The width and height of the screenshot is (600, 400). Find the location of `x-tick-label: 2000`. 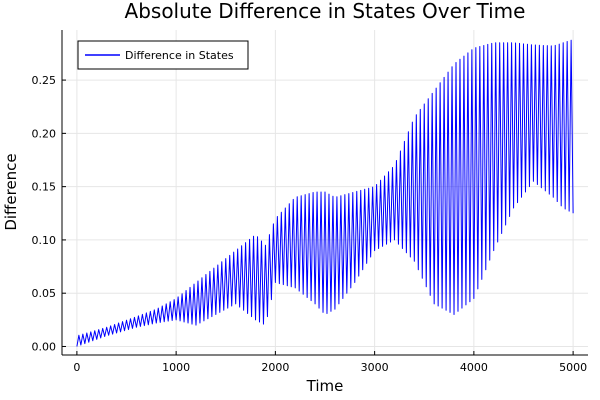

x-tick-label: 2000 is located at coordinates (275, 367).